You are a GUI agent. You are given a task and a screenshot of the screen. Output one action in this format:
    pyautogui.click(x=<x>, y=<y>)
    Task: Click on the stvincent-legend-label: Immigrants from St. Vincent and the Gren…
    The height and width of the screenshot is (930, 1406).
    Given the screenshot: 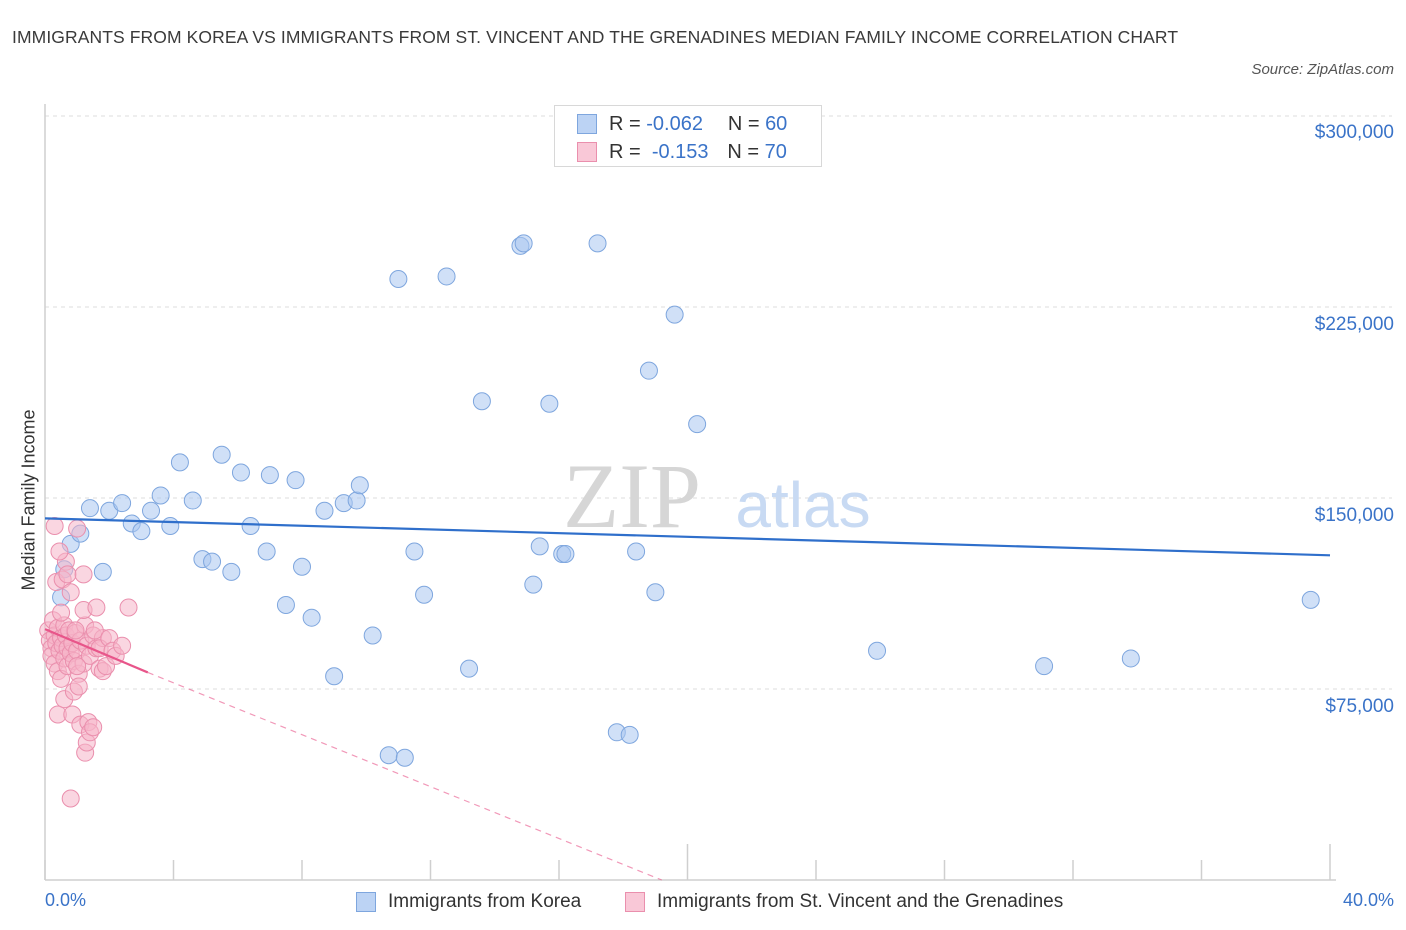 What is the action you would take?
    pyautogui.click(x=860, y=901)
    